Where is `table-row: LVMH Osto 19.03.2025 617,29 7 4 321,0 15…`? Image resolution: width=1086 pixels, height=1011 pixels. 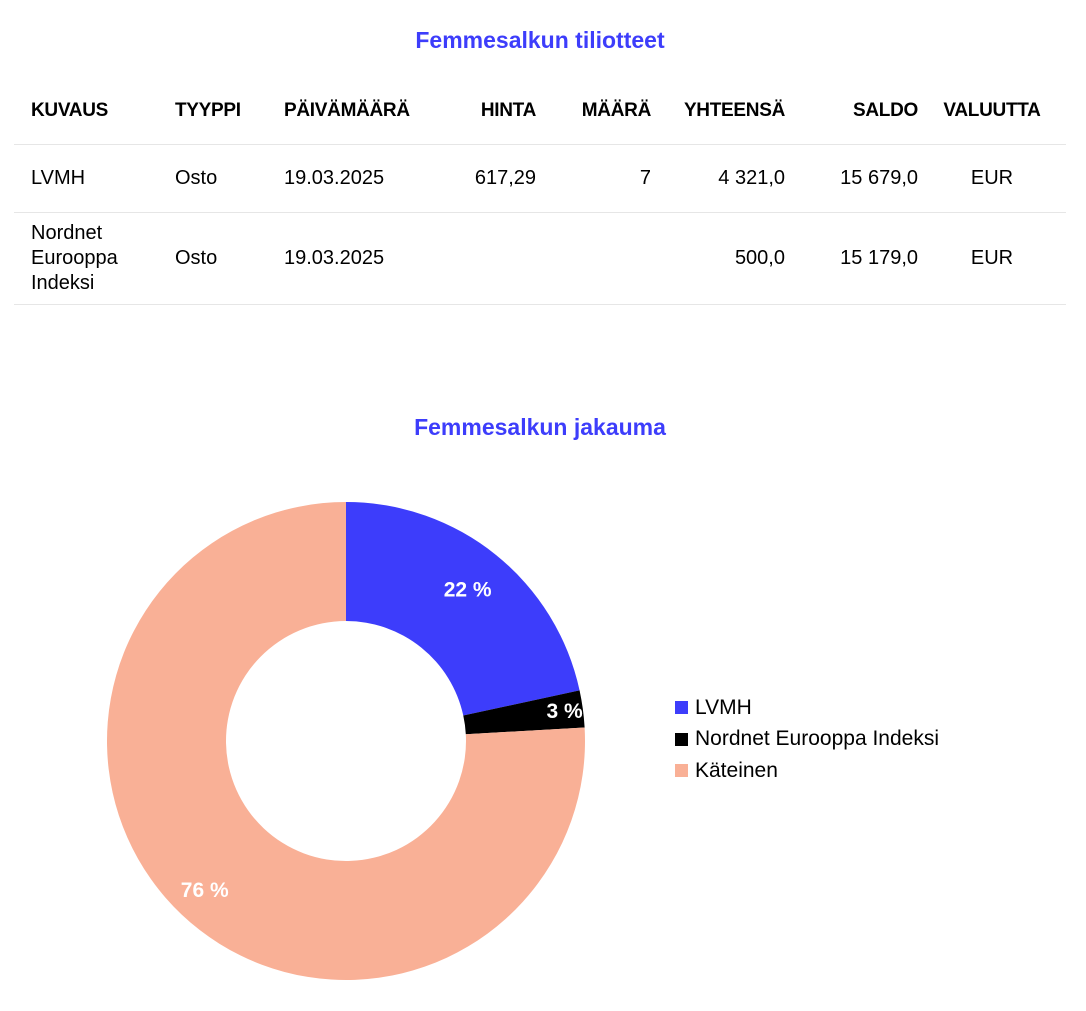
table-row: LVMH Osto 19.03.2025 617,29 7 4 321,0 15… is located at coordinates (540, 178).